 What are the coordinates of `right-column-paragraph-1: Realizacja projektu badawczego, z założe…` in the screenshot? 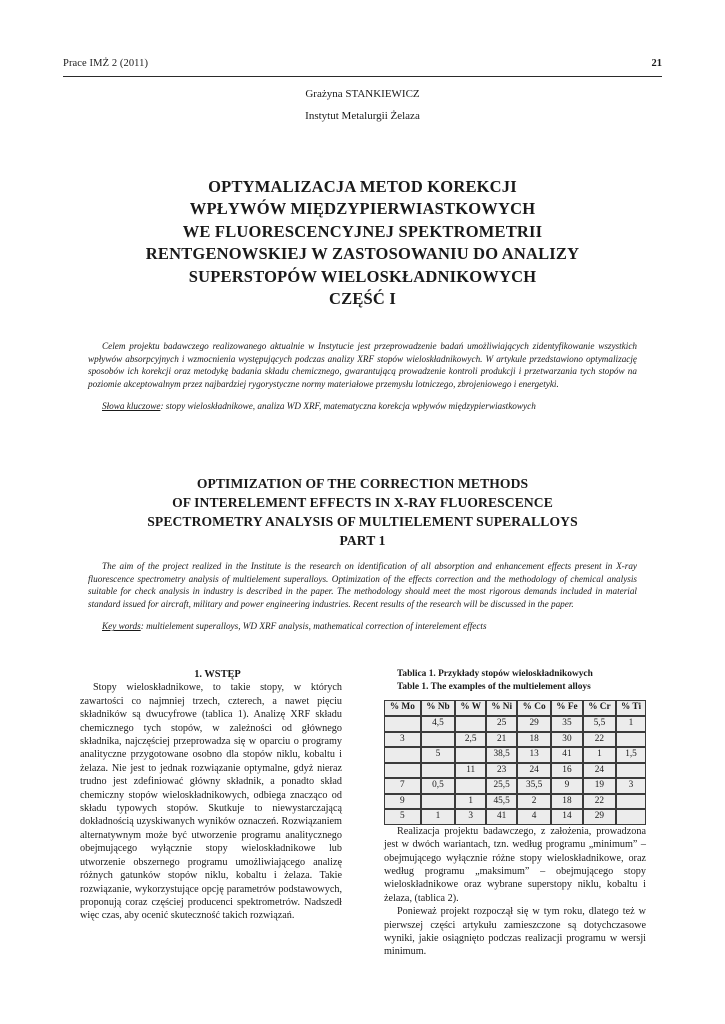 It's located at (515, 864).